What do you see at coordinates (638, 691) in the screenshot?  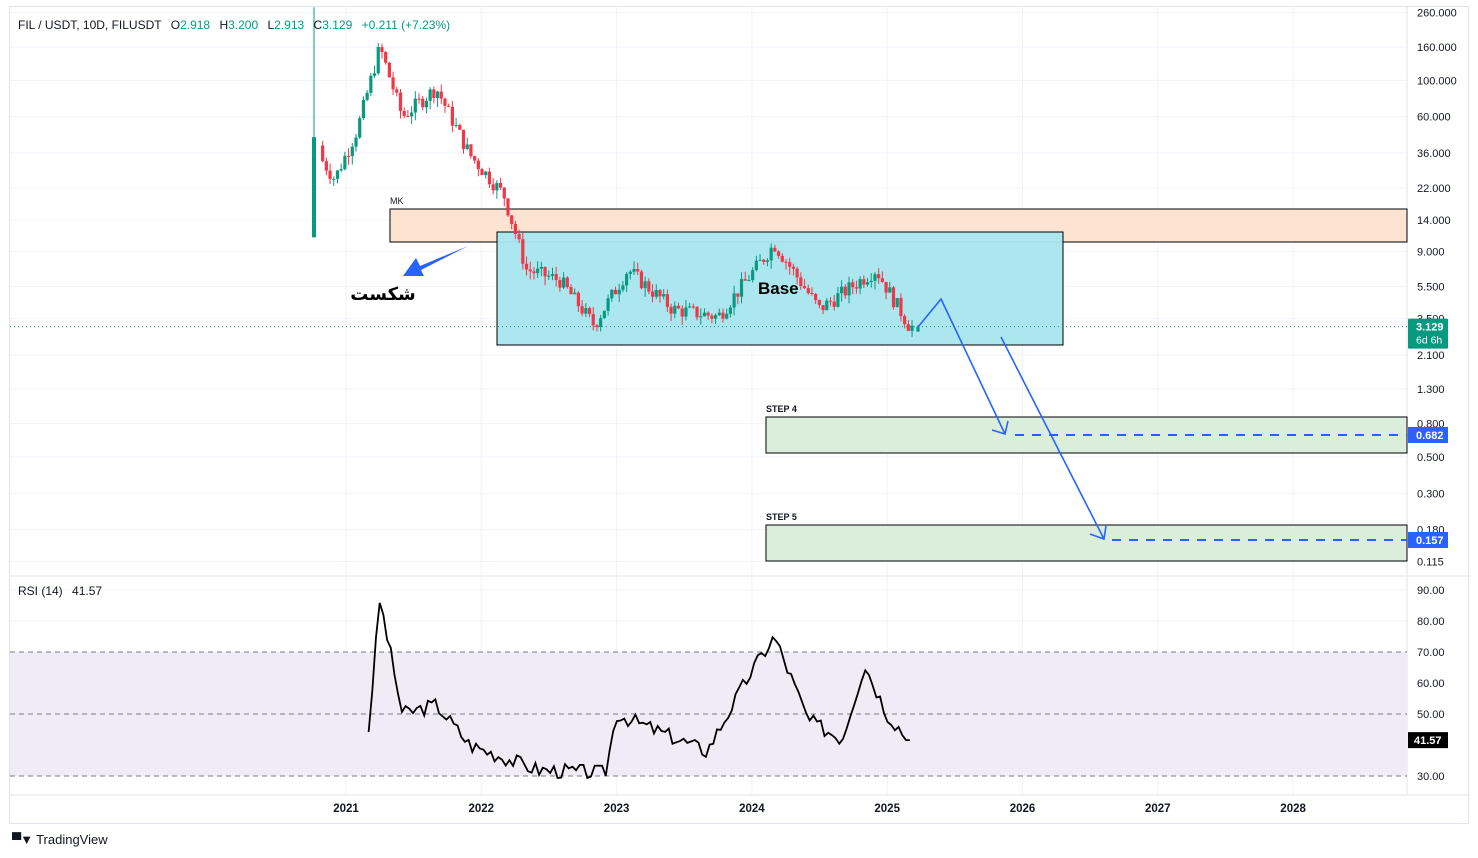 I see `rsi-line` at bounding box center [638, 691].